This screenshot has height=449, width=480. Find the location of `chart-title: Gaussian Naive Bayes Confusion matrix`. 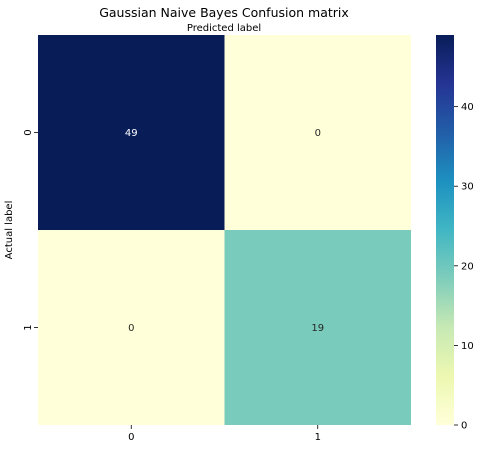

chart-title: Gaussian Naive Bayes Confusion matrix is located at coordinates (224, 12).